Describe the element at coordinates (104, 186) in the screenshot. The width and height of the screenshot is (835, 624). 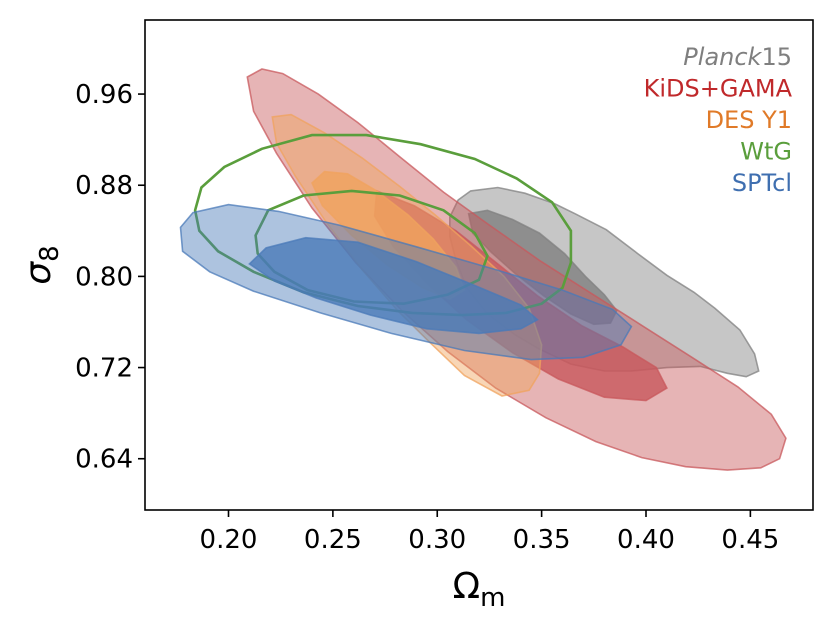
I see `y-tick-label: 0.88` at that location.